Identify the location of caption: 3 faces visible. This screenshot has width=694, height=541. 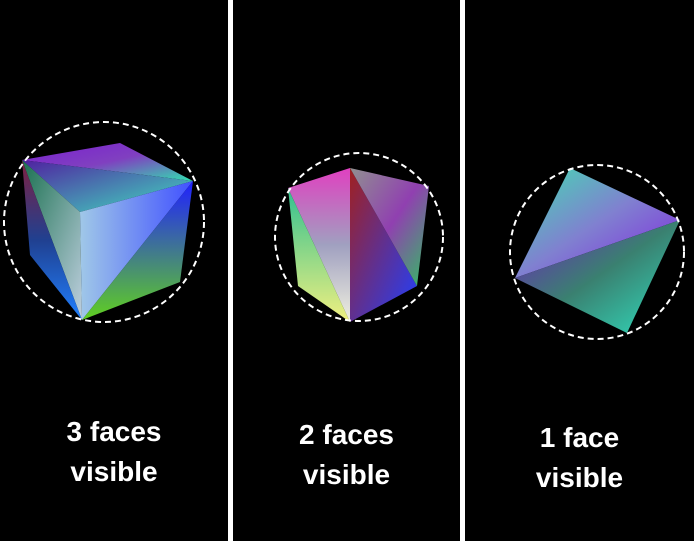
(114, 452).